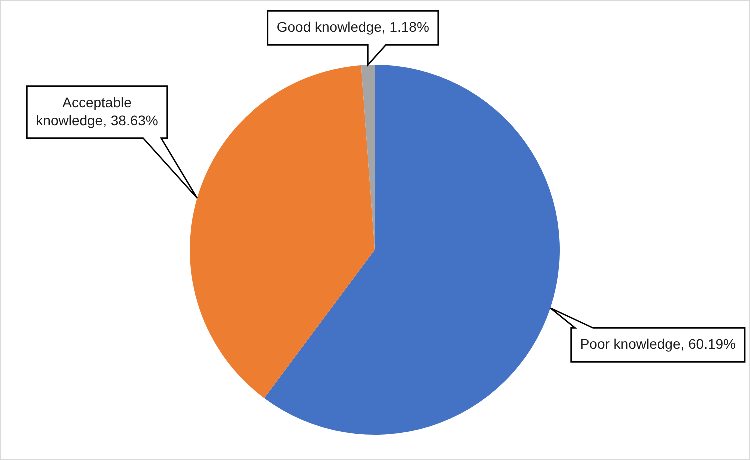  Describe the element at coordinates (353, 27) in the screenshot. I see `slice-label: Good knowledge, 1.18%` at that location.